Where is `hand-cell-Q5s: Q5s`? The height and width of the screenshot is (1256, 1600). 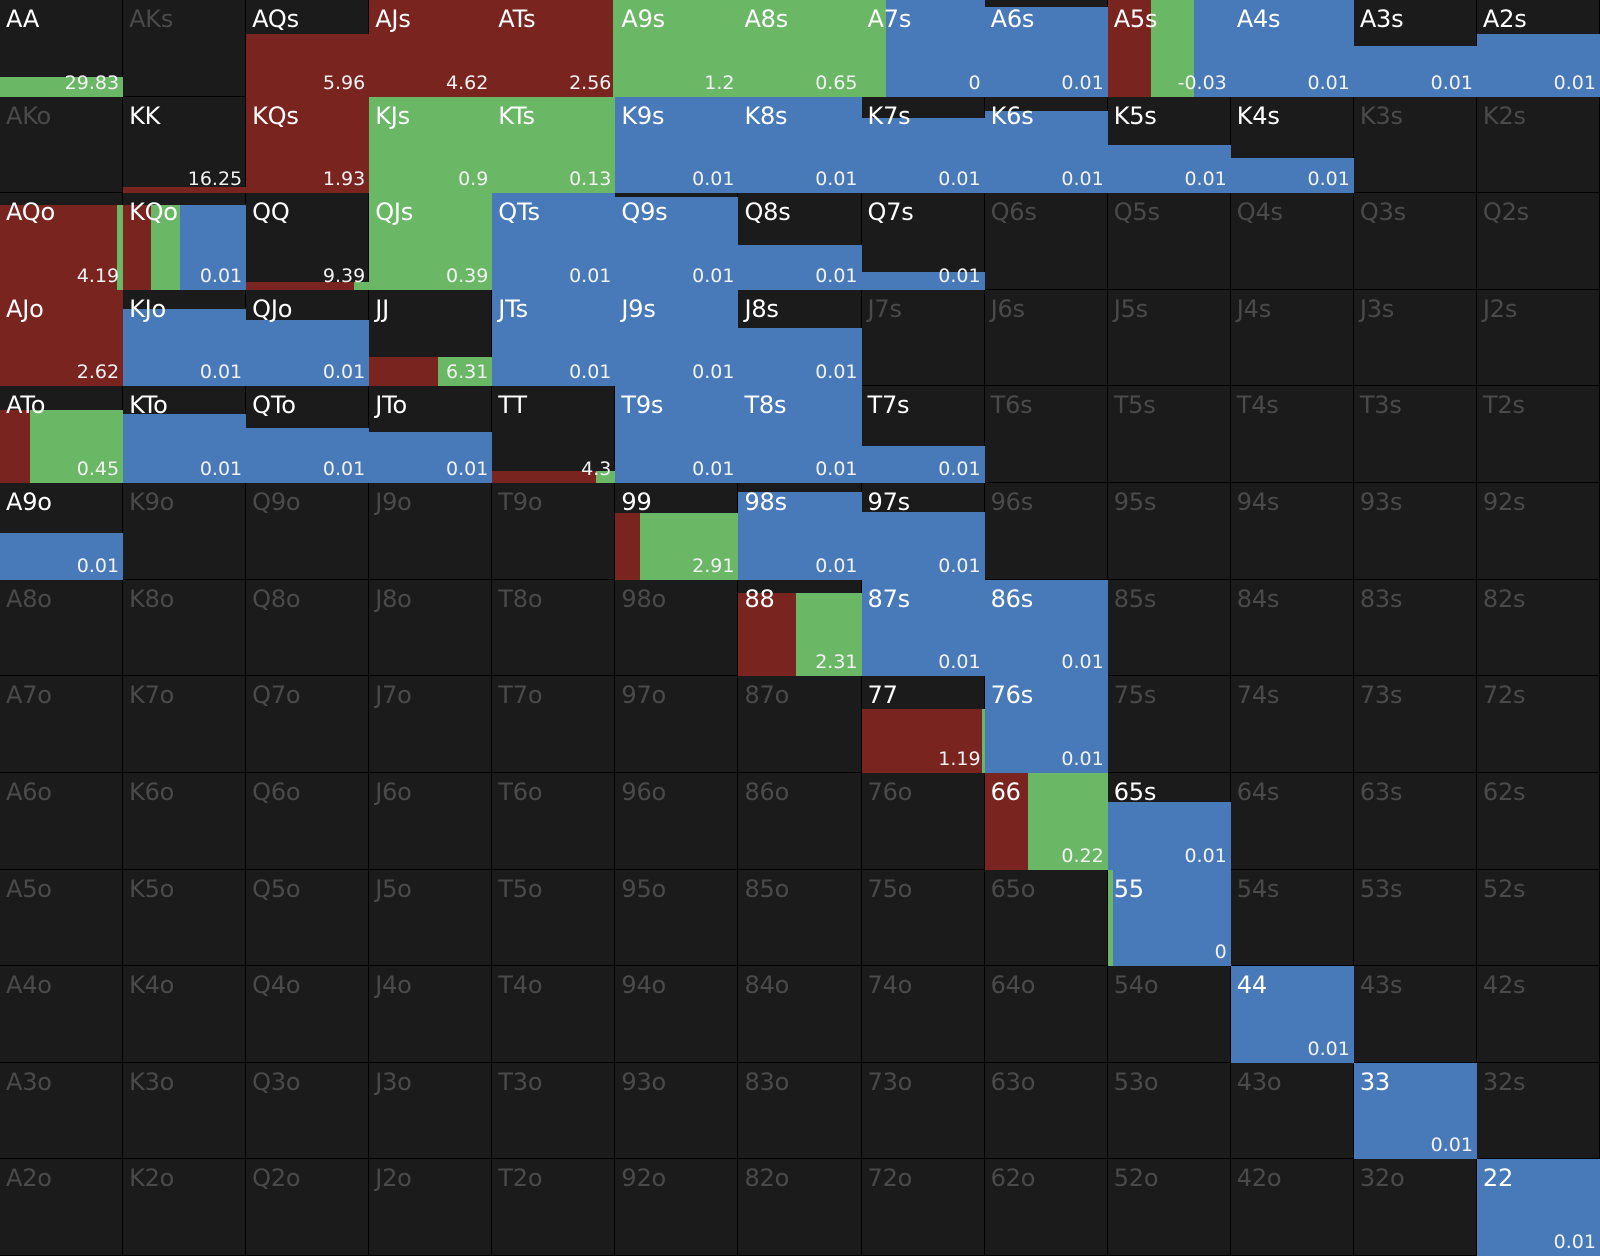
hand-cell-Q5s: Q5s is located at coordinates (1169, 241).